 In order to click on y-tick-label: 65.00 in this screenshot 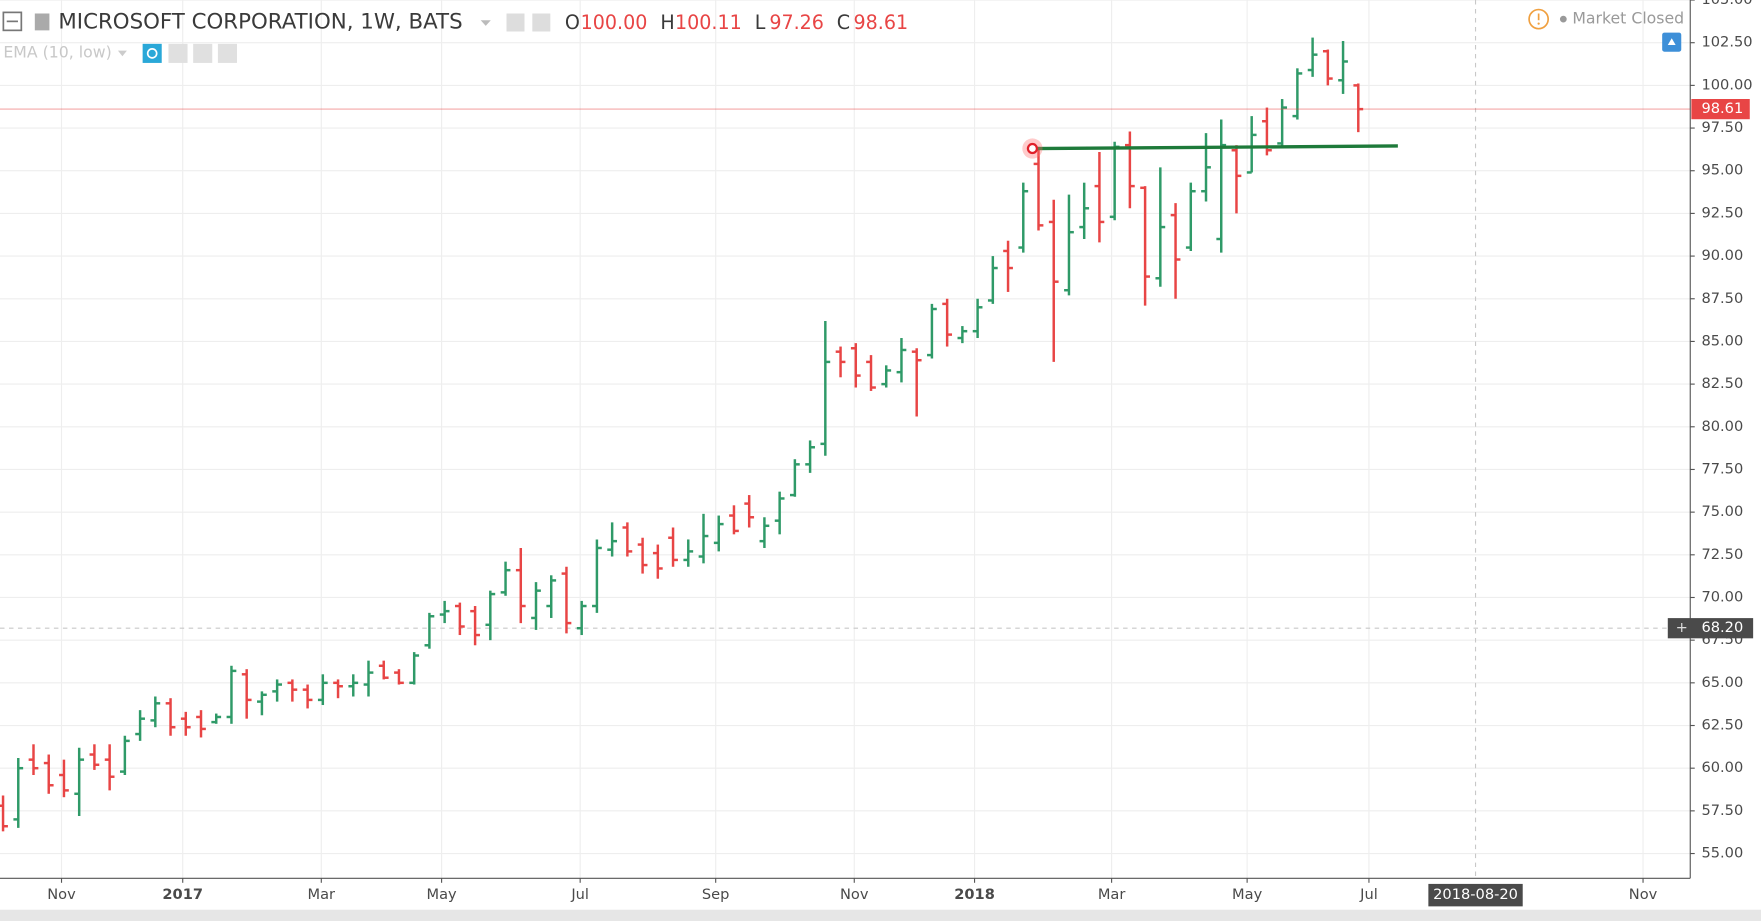, I will do `click(1722, 682)`.